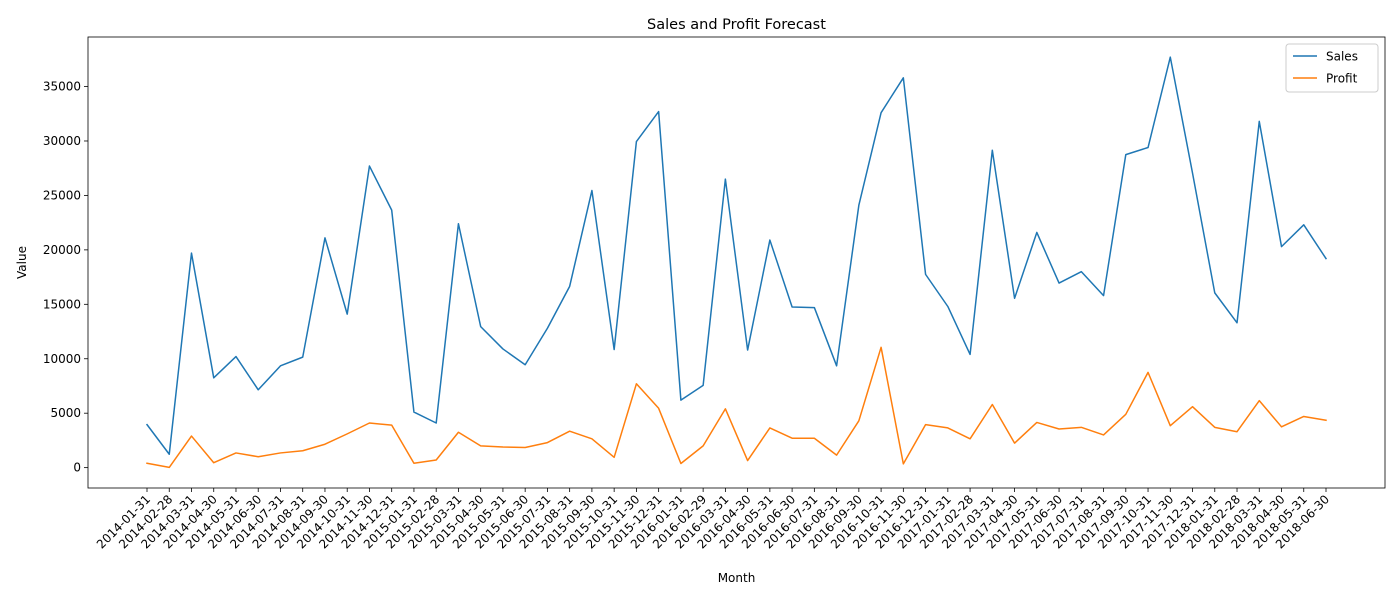 This screenshot has height=600, width=1400. I want to click on y-tick-label: 10000, so click(62, 359).